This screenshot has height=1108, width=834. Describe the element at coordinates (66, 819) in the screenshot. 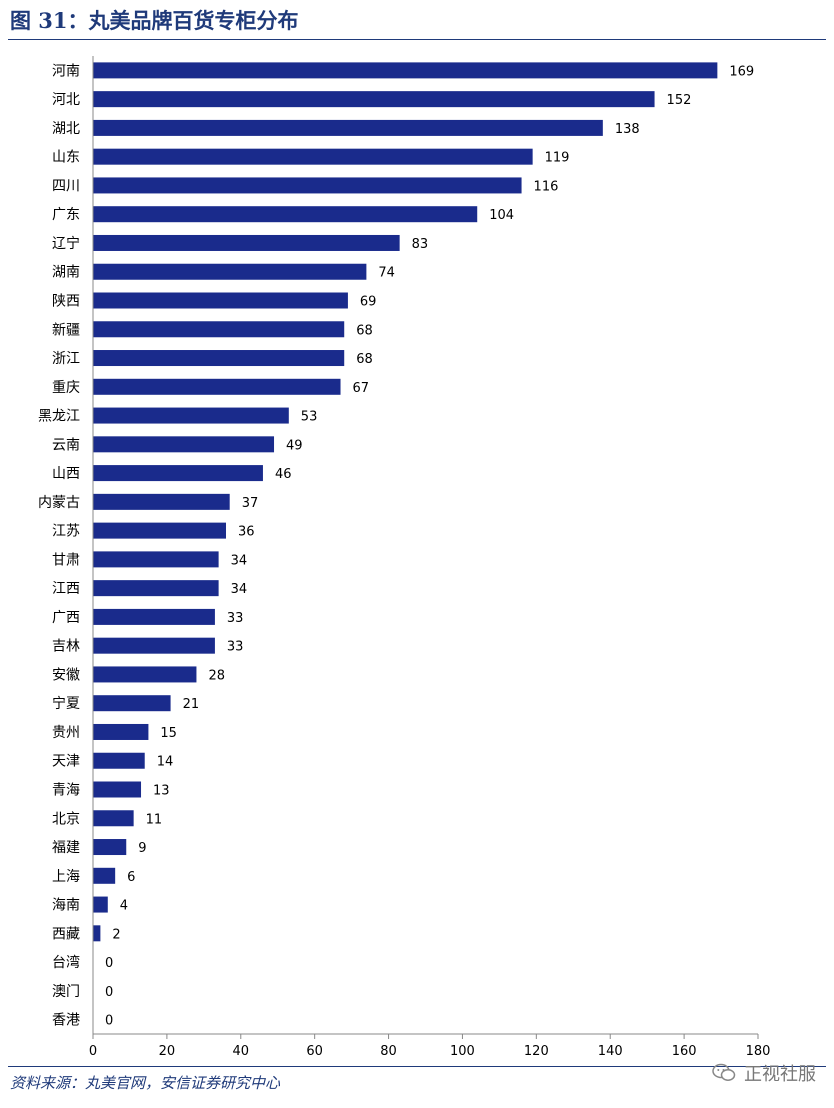

I see `category-label: 北京` at that location.